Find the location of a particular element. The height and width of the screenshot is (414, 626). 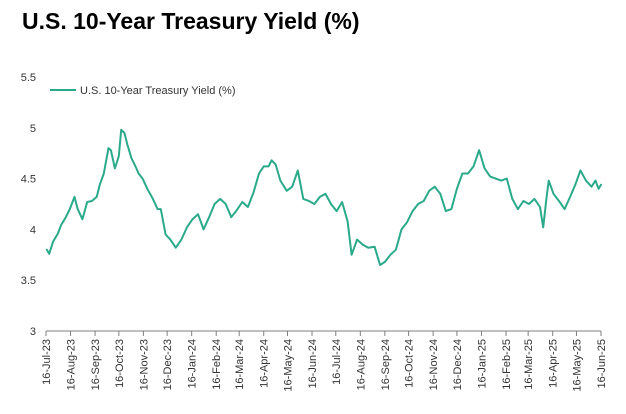

x-tick-label: 16-Jan-24 is located at coordinates (193, 364).